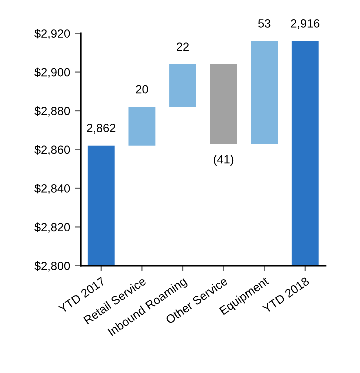 This screenshot has height=373, width=360. Describe the element at coordinates (142, 89) in the screenshot. I see `data-label: 20` at that location.